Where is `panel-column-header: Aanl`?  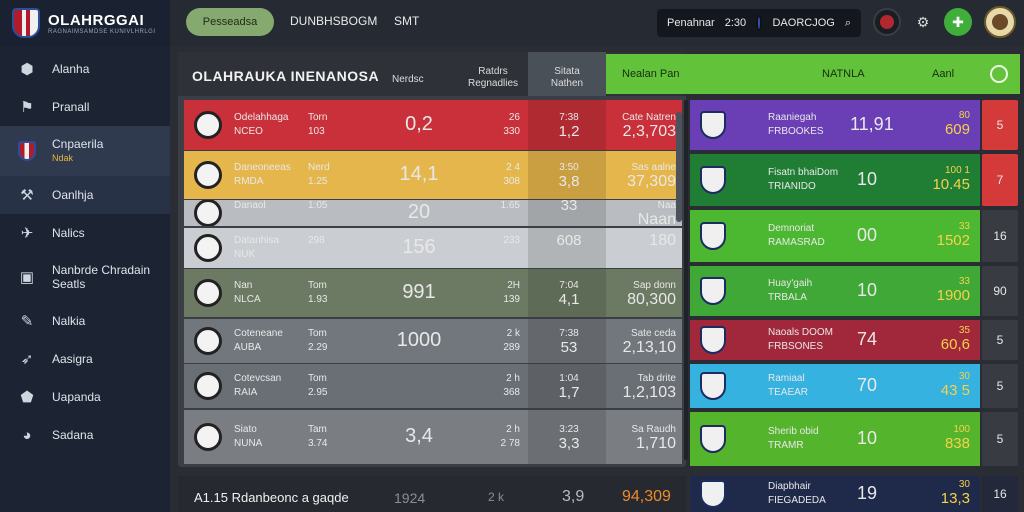 panel-column-header: Aanl is located at coordinates (943, 74).